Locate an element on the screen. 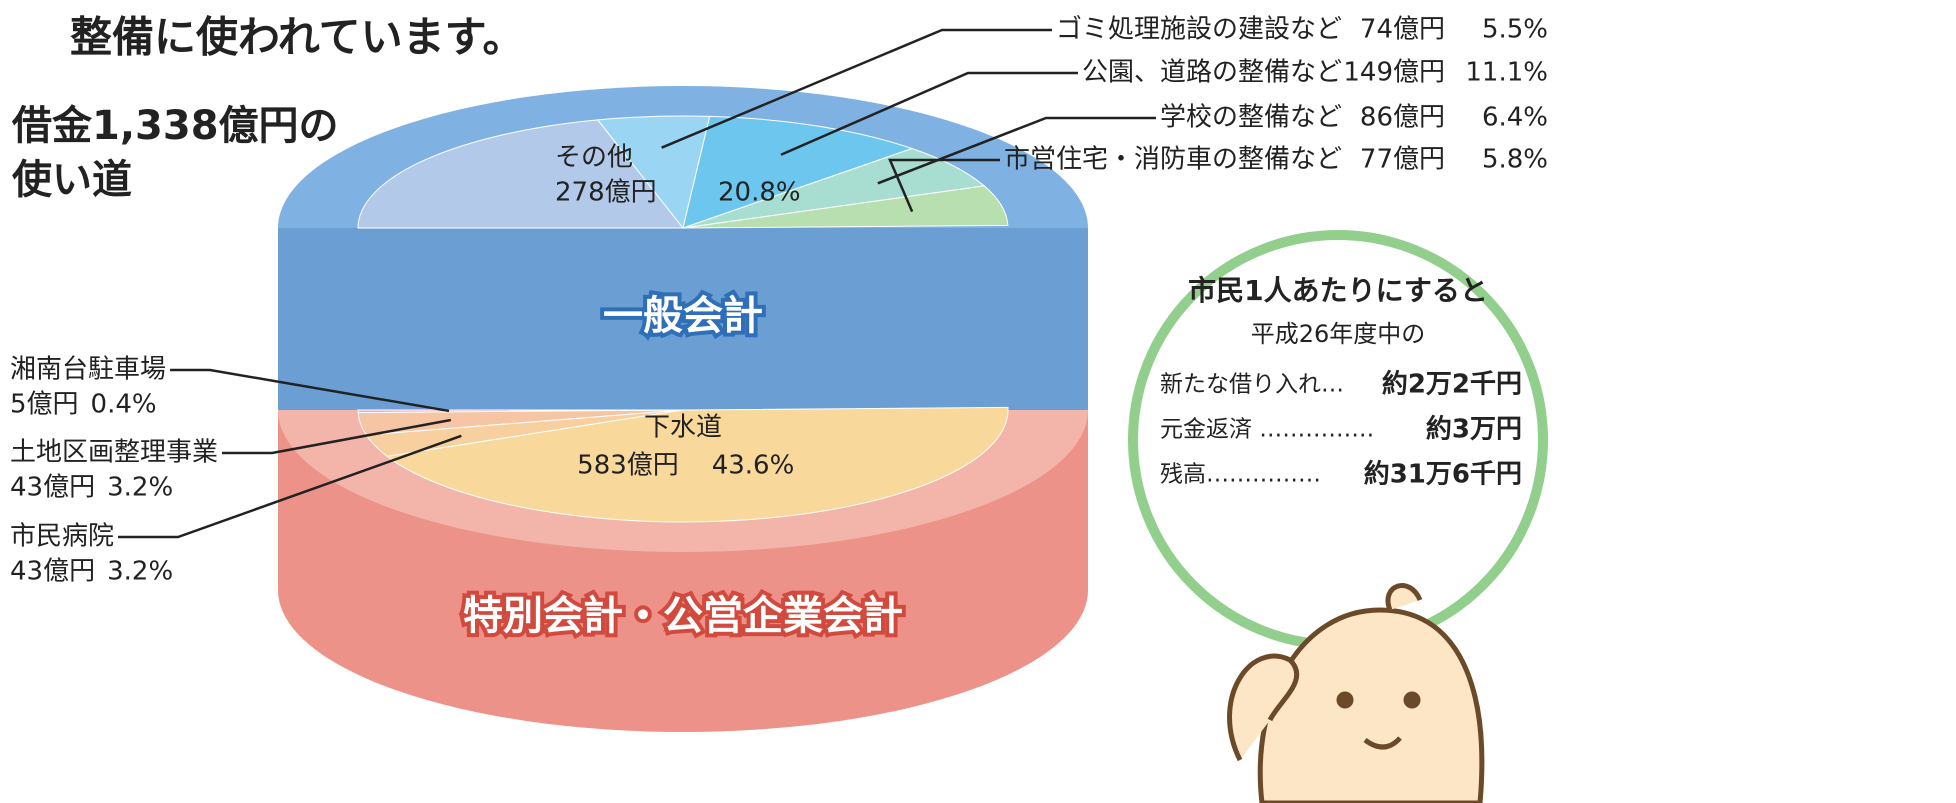 This screenshot has height=803, width=1956. slice-value: 5億円 is located at coordinates (44, 405).